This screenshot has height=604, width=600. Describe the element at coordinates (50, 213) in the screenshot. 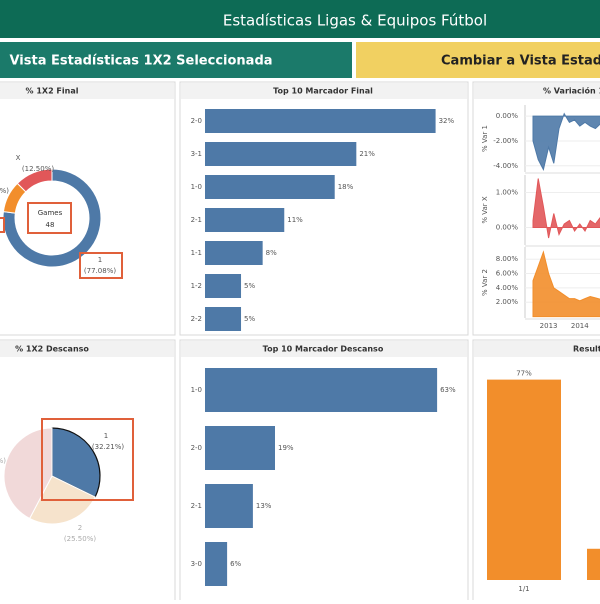

I see `center-label: Games` at that location.